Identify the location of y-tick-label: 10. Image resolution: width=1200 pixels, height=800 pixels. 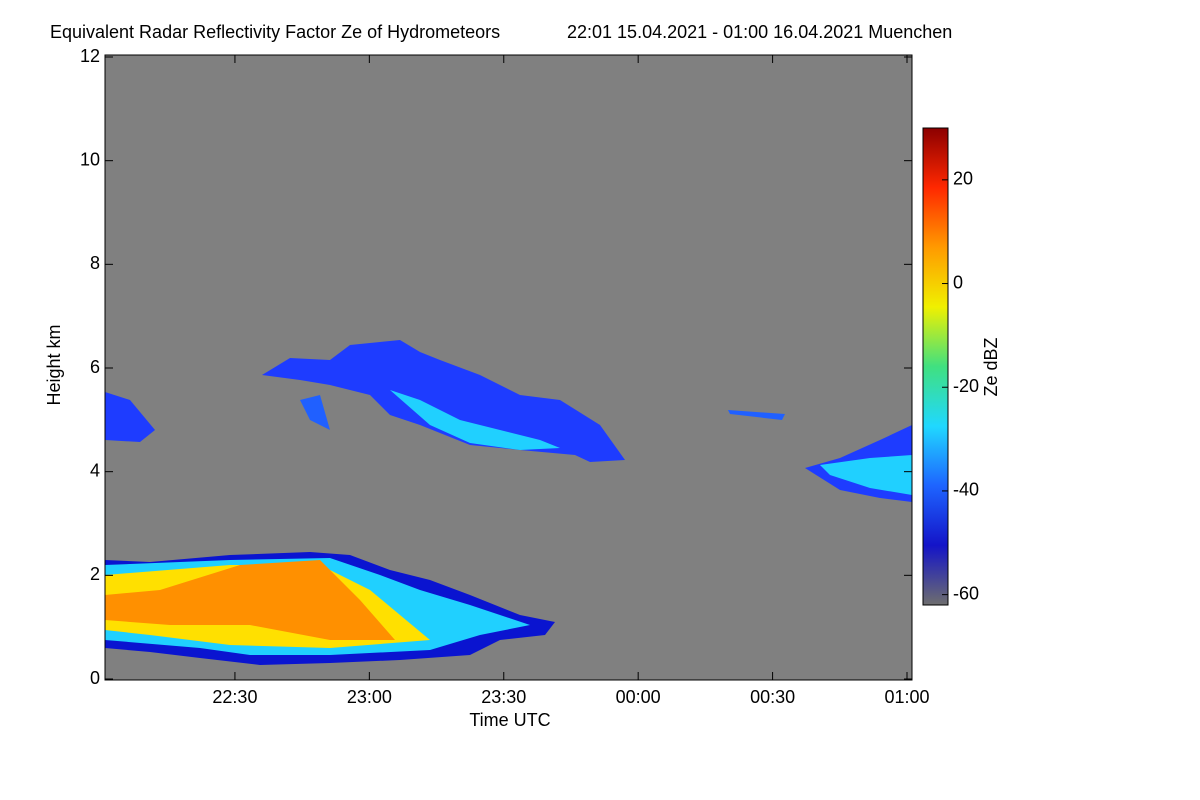
(90, 159).